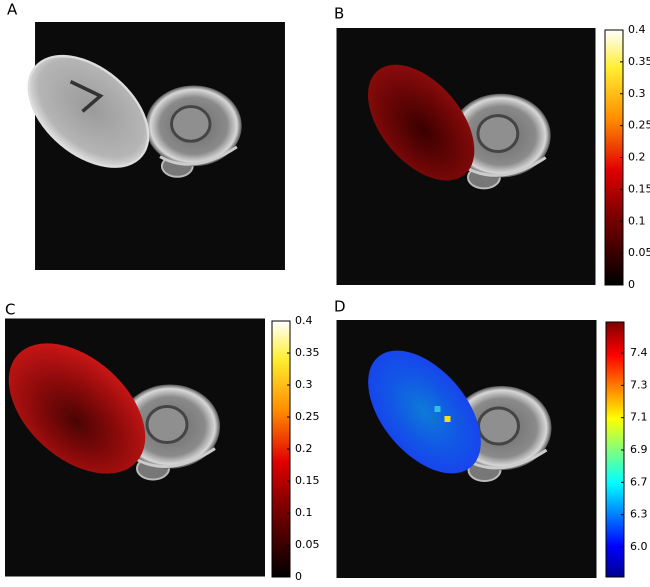  What do you see at coordinates (12, 10) in the screenshot?
I see `panel-label: A` at bounding box center [12, 10].